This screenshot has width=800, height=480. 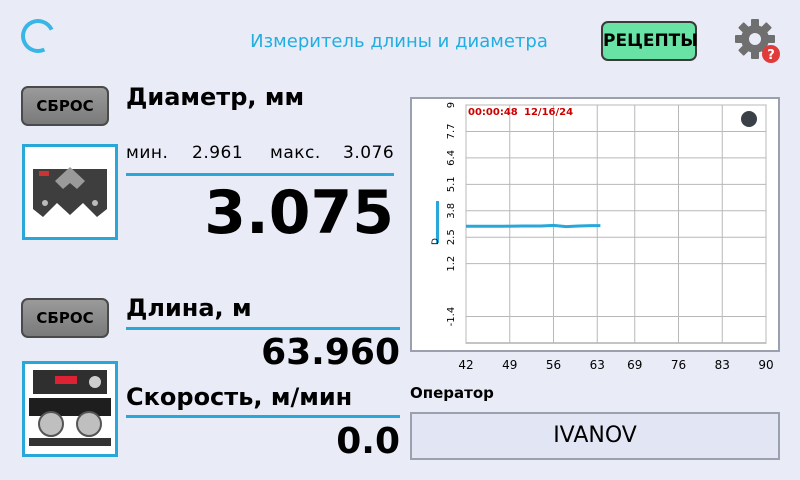 What do you see at coordinates (678, 365) in the screenshot?
I see `chart-x-tick-label: 76` at bounding box center [678, 365].